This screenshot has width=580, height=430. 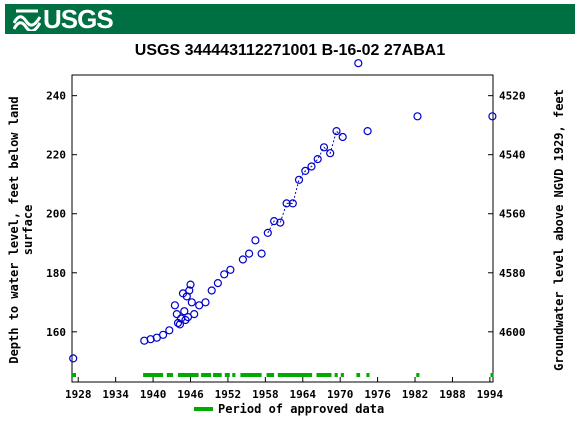 What do you see at coordinates (512, 332) in the screenshot?
I see `y-tick-label-right: 4600` at bounding box center [512, 332].